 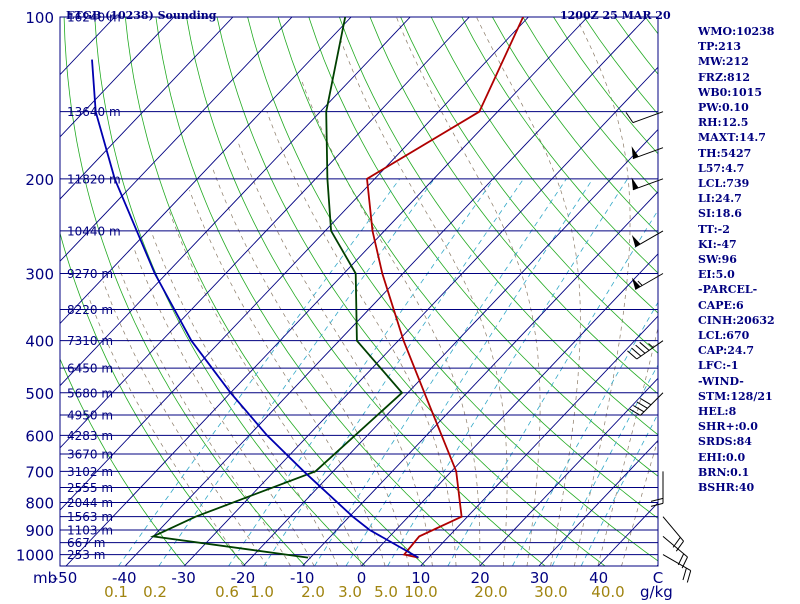 I want to click on index-line: LCL:739, so click(x=748, y=183).